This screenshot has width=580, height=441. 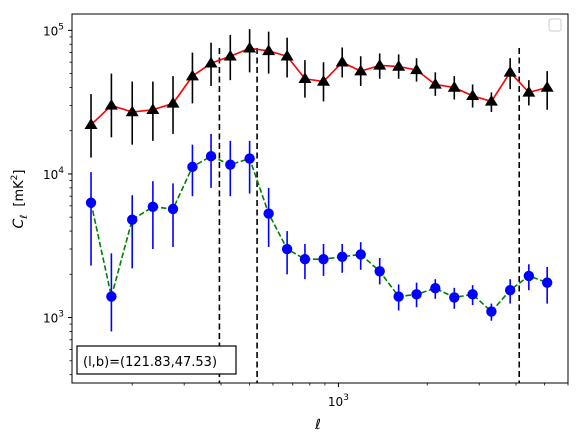 I want to click on tick-exponent: 4, so click(x=61, y=171).